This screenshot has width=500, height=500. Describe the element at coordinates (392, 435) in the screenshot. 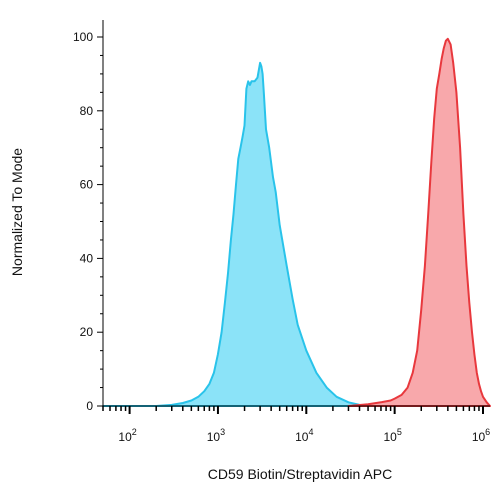

I see `x-tick-label: 10⁵` at that location.